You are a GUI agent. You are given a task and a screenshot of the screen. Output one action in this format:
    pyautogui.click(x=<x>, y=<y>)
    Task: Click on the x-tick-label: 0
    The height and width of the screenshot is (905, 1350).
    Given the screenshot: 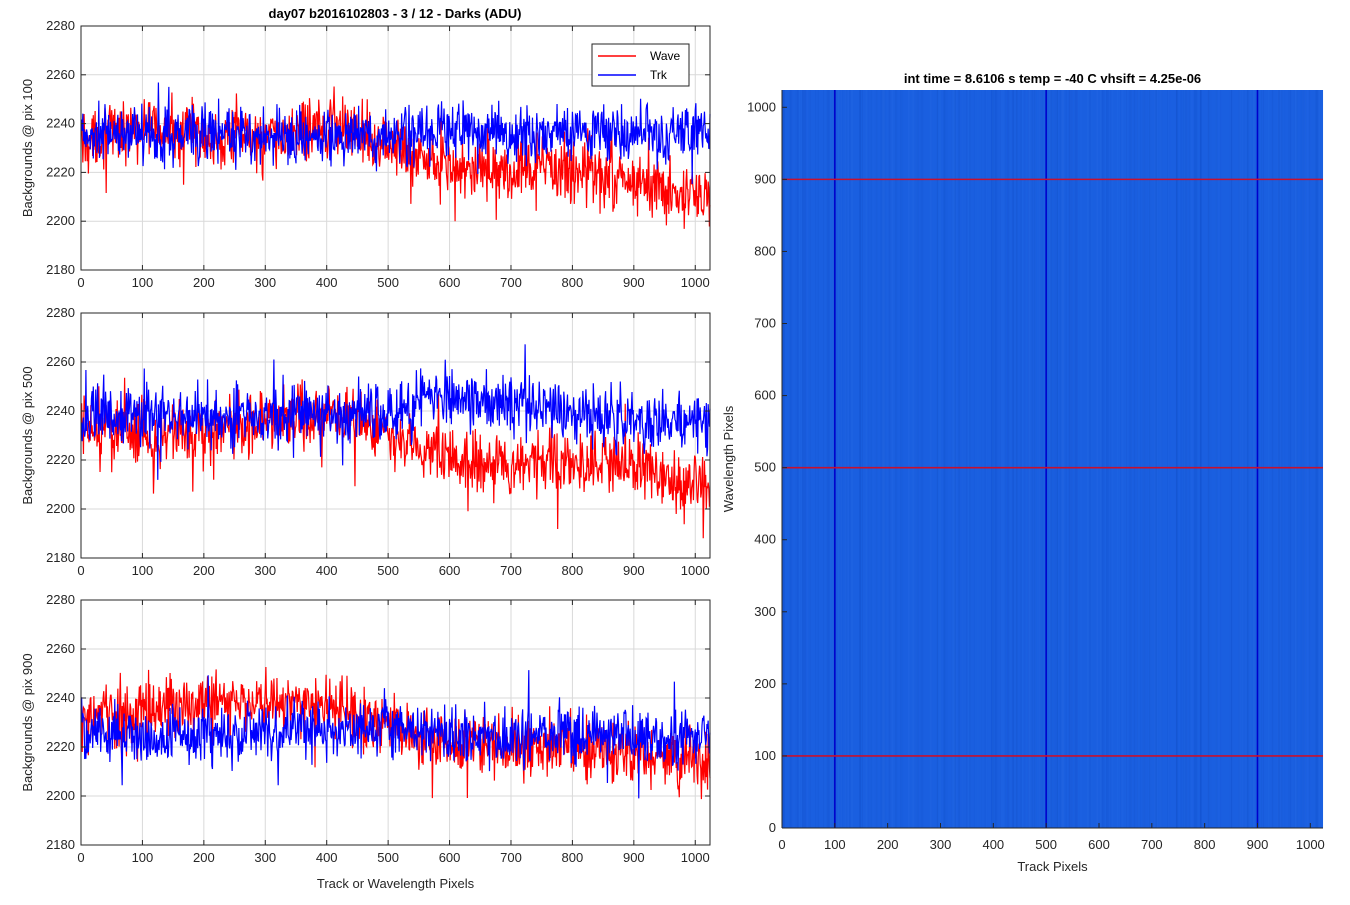 What is the action you would take?
    pyautogui.click(x=781, y=844)
    